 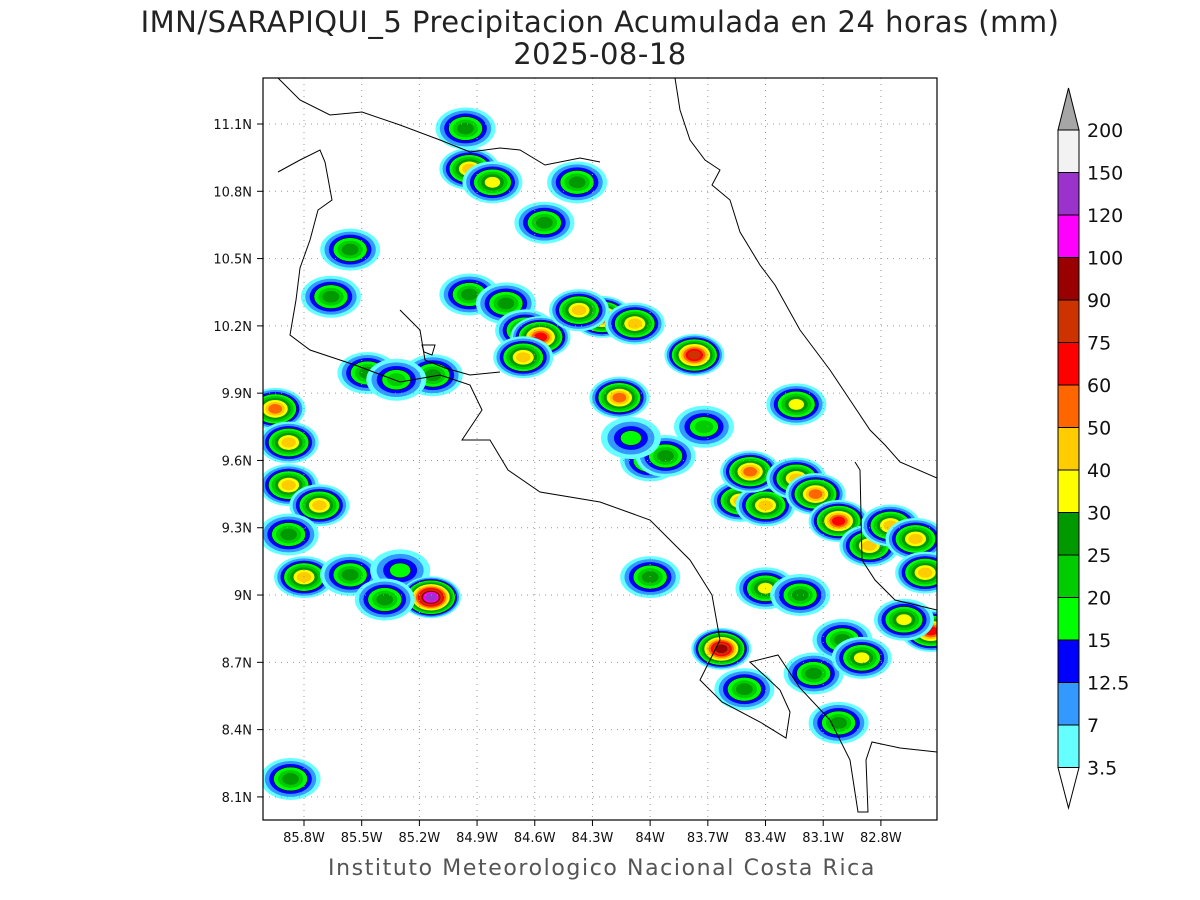 What do you see at coordinates (237, 731) in the screenshot?
I see `lat-tick-label: 8.4N` at bounding box center [237, 731].